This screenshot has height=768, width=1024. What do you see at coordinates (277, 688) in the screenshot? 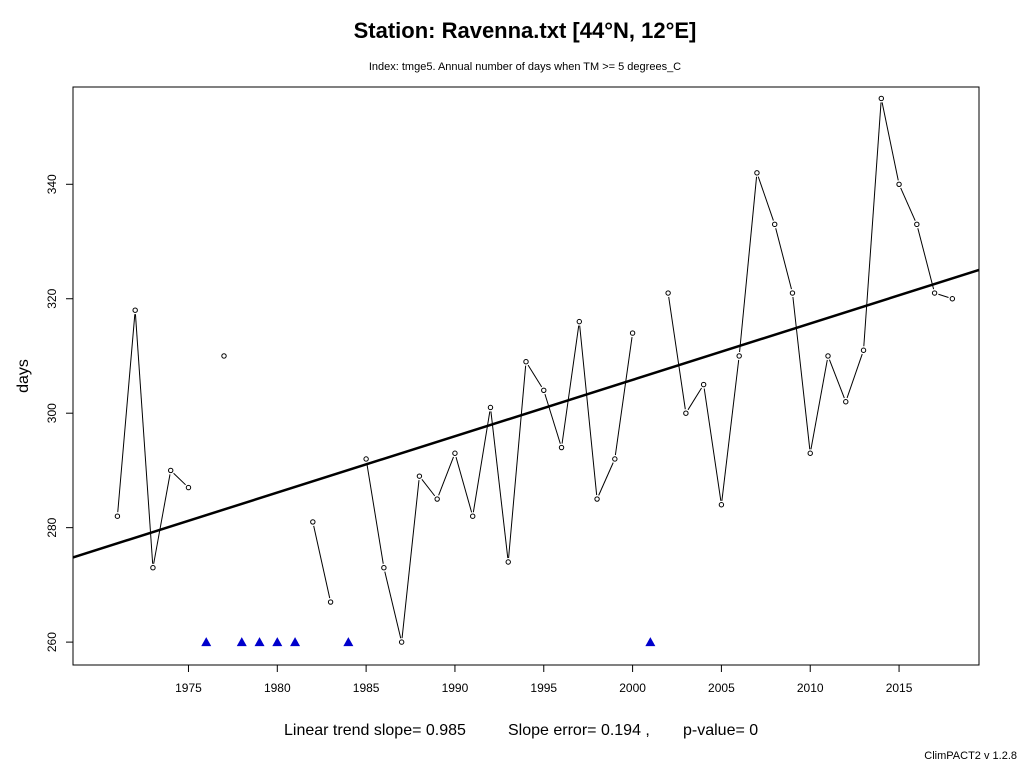
I see `x-tick-label: 1980` at bounding box center [277, 688].